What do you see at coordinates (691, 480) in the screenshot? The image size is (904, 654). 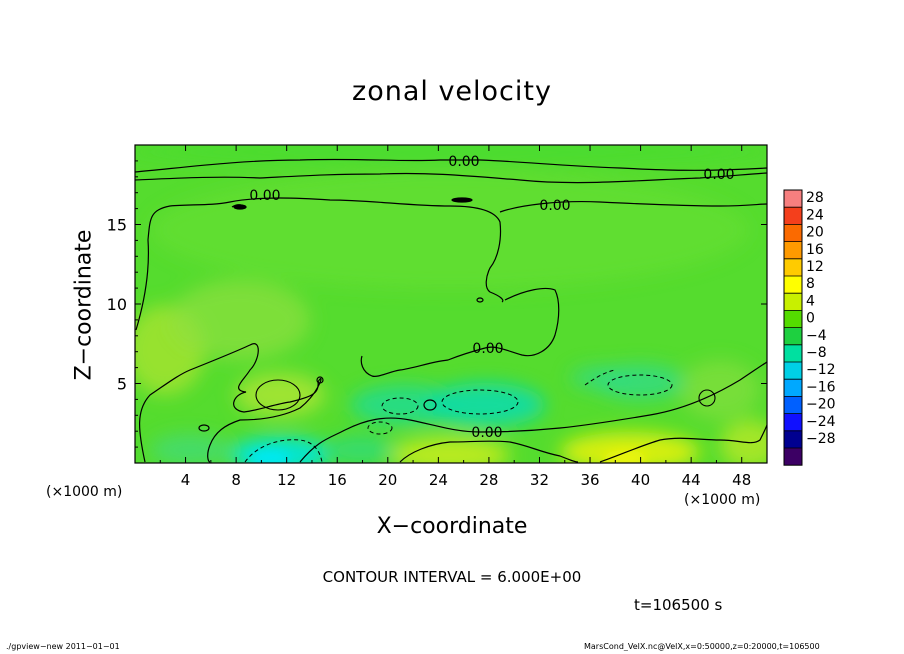 I see `x-tick-label: 44` at bounding box center [691, 480].